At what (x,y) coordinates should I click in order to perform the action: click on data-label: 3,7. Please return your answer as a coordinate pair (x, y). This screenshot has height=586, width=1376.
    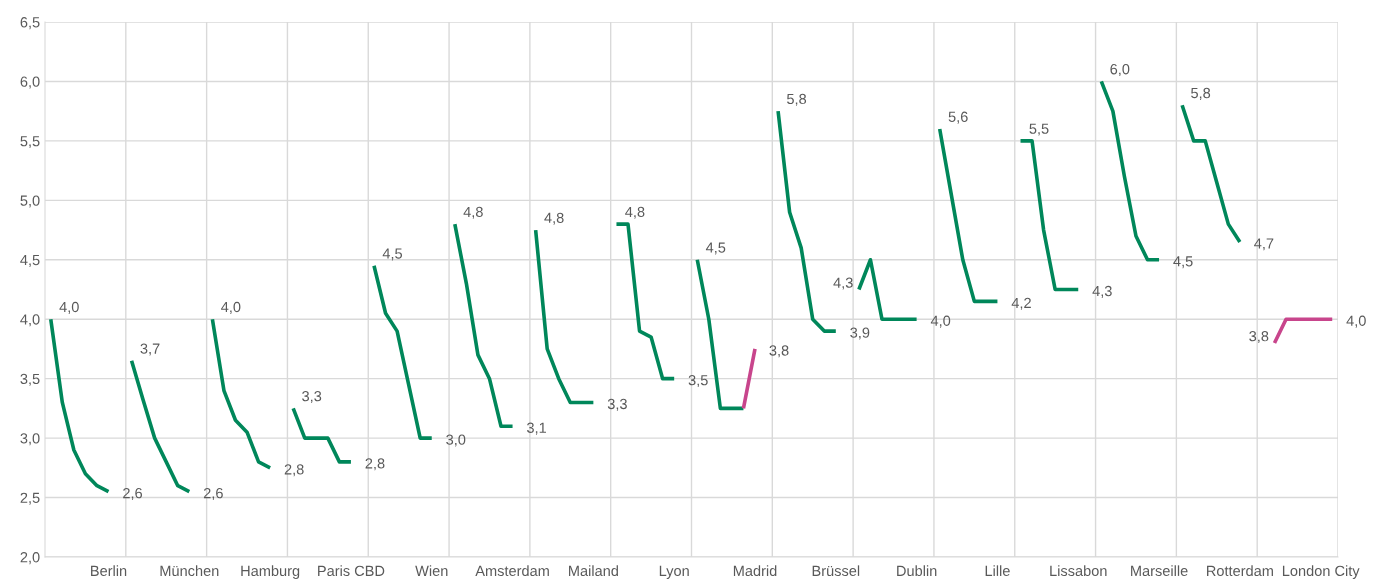
    Looking at the image, I should click on (150, 349).